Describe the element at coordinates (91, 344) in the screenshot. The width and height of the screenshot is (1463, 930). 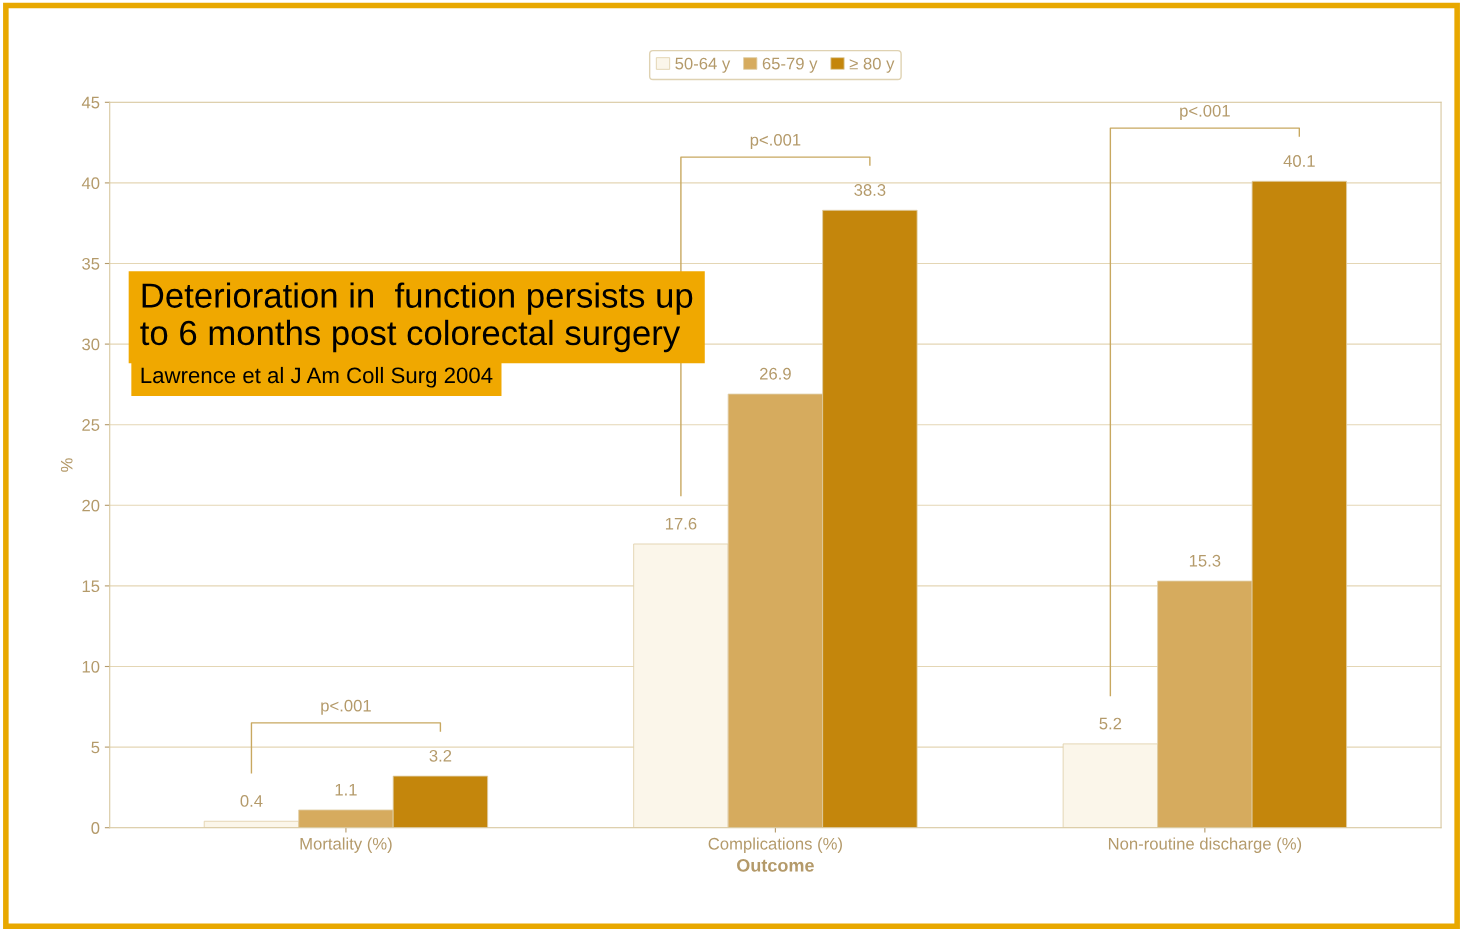
I see `y-tick-label: 30` at that location.